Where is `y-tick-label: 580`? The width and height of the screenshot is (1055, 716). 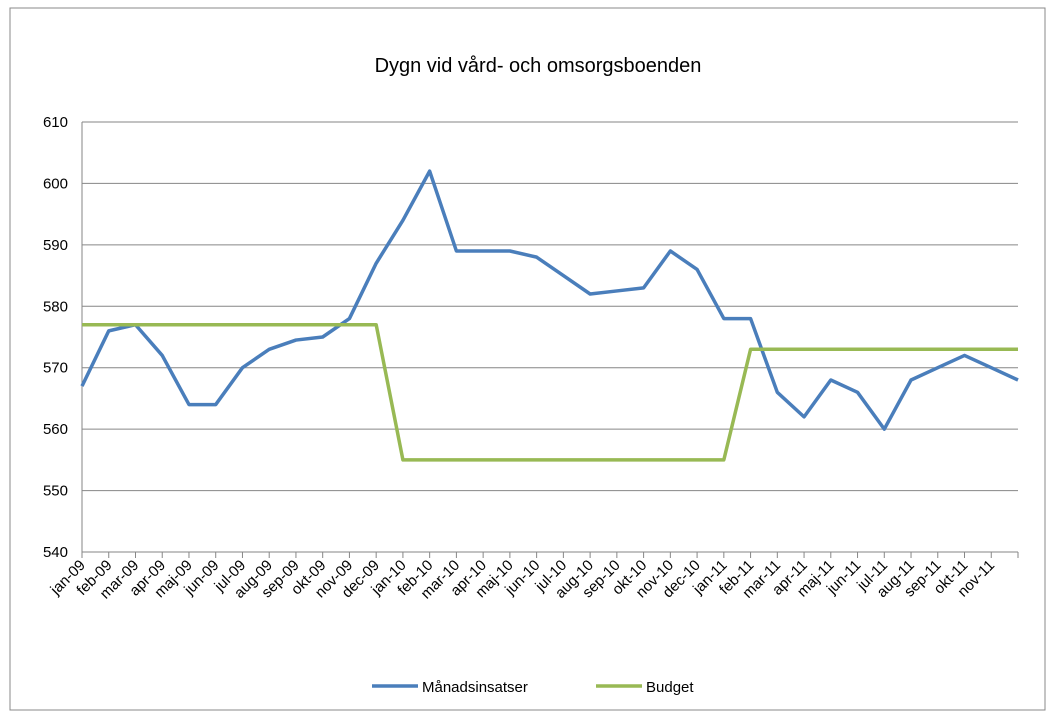 y-tick-label: 580 is located at coordinates (55, 306).